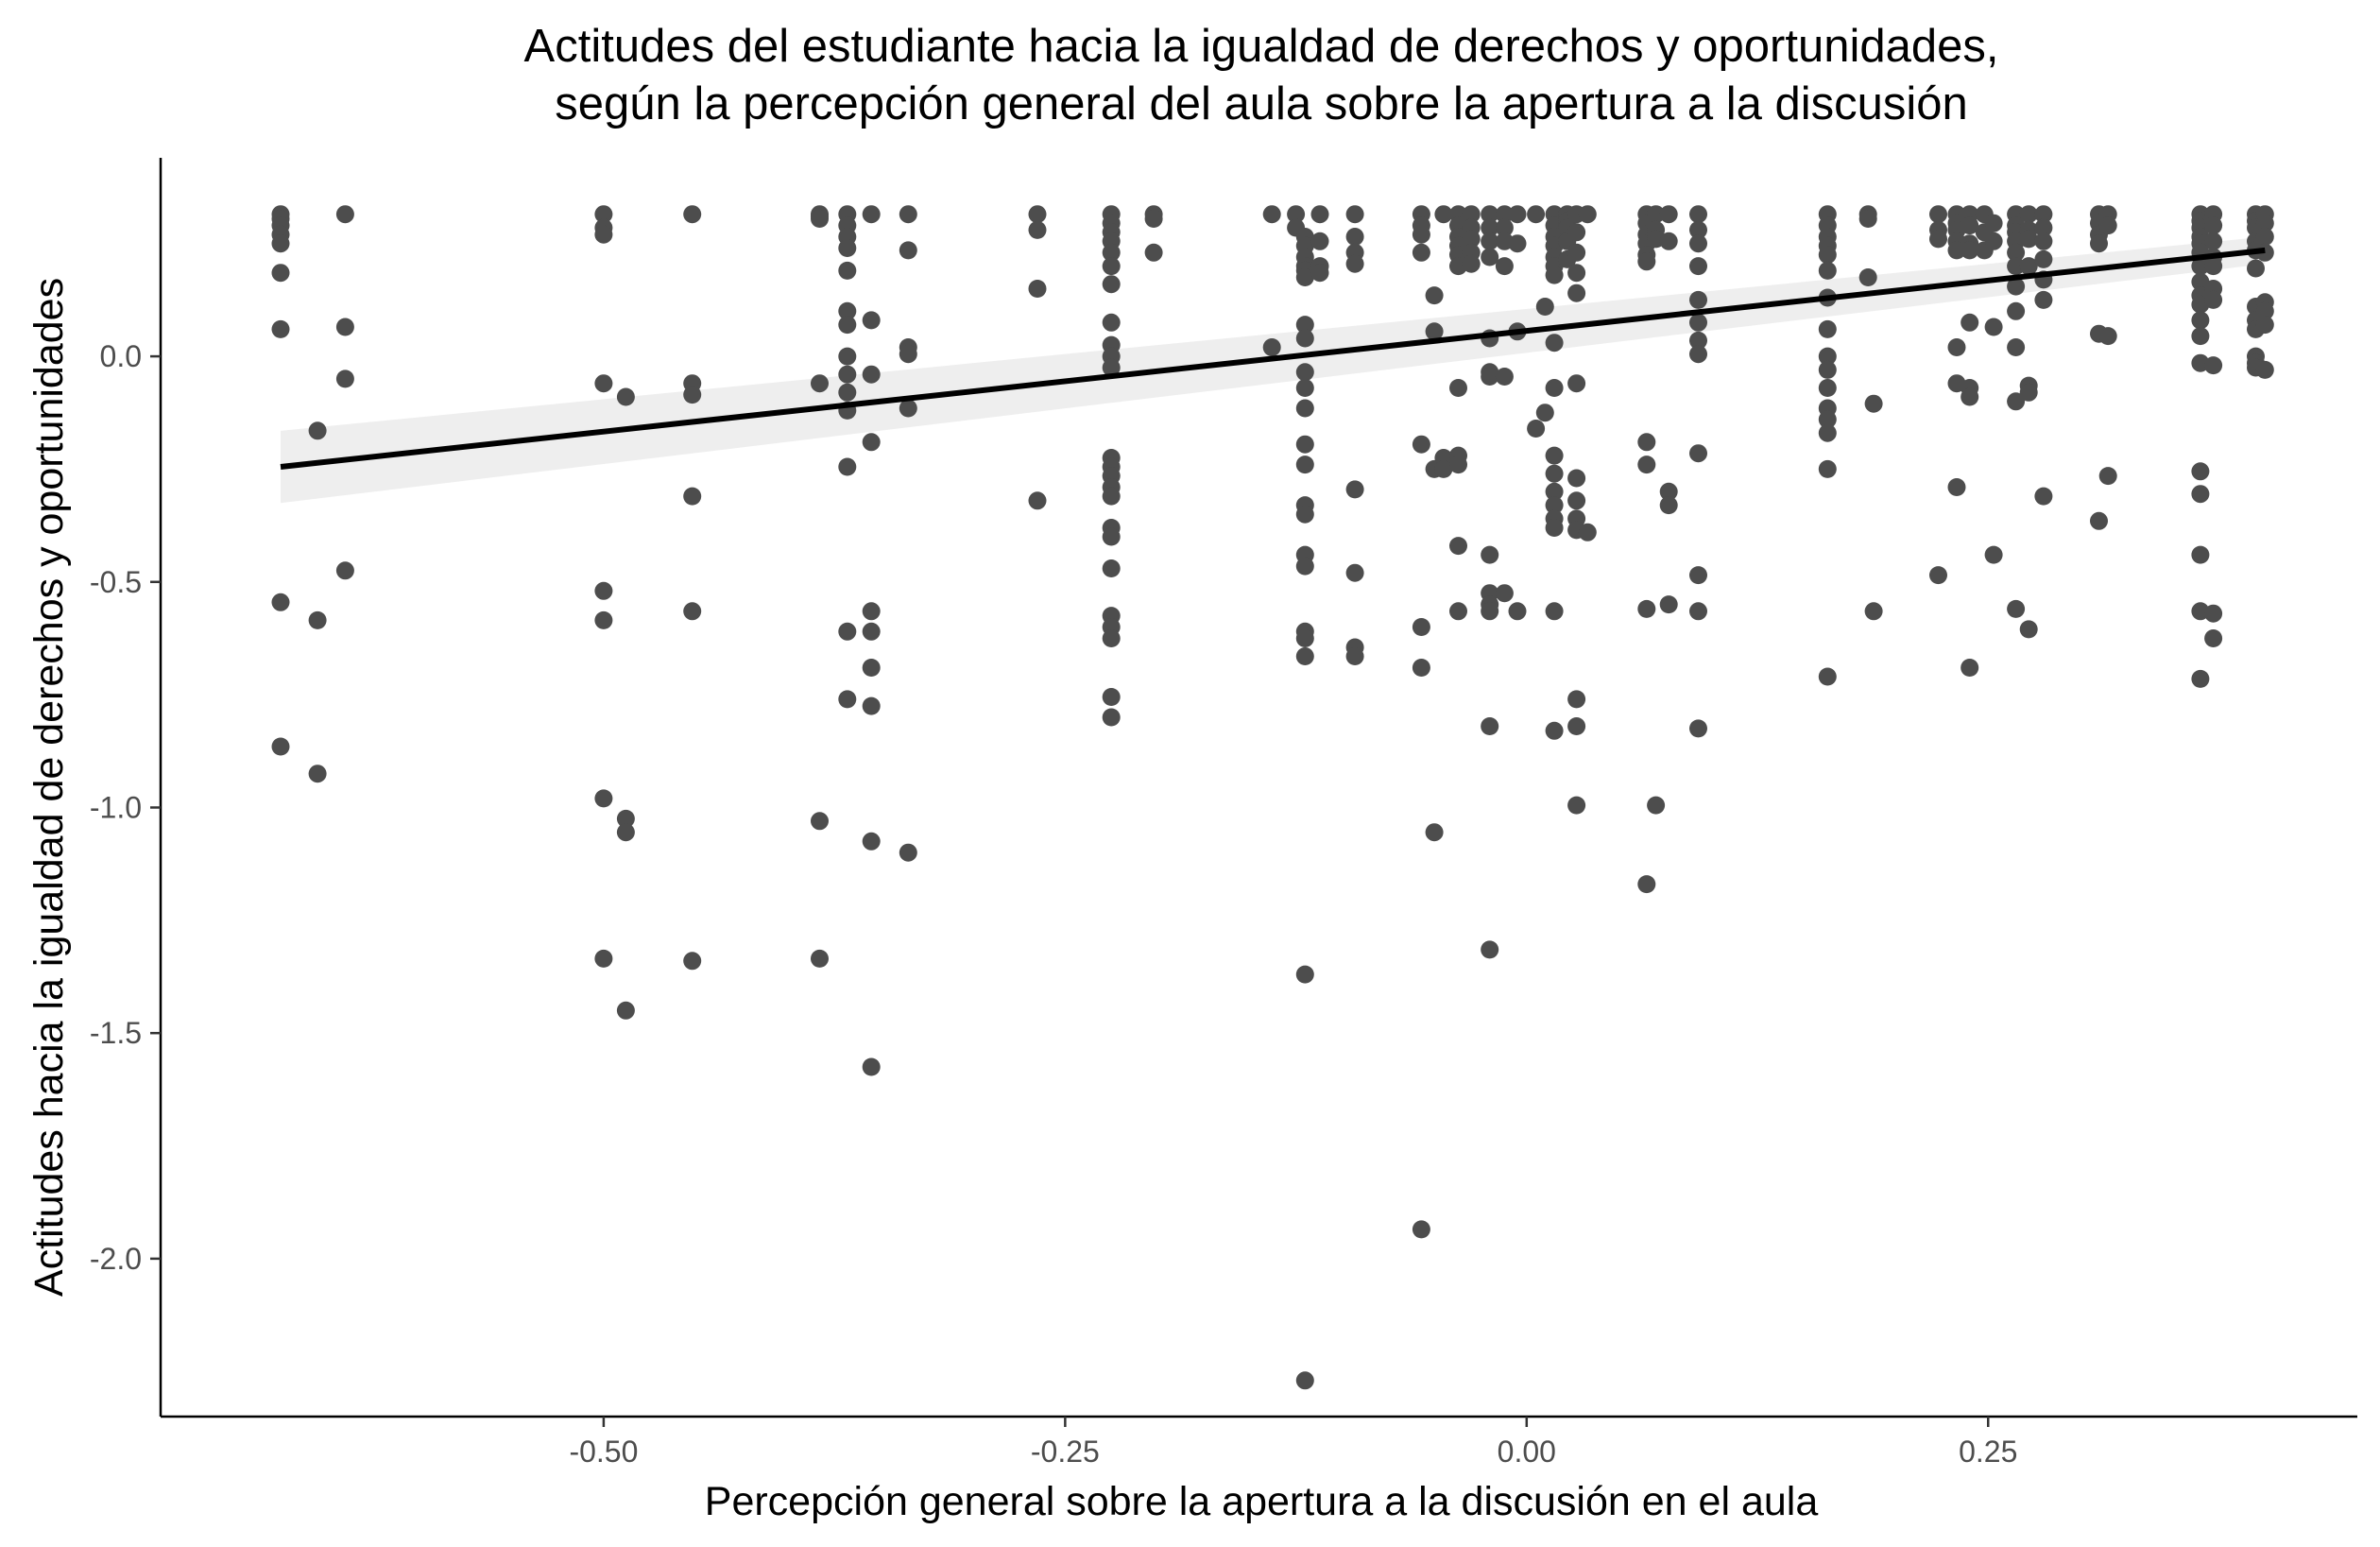 This screenshot has height=1547, width=2380. I want to click on y-tick-label: -1.5, so click(116, 1033).